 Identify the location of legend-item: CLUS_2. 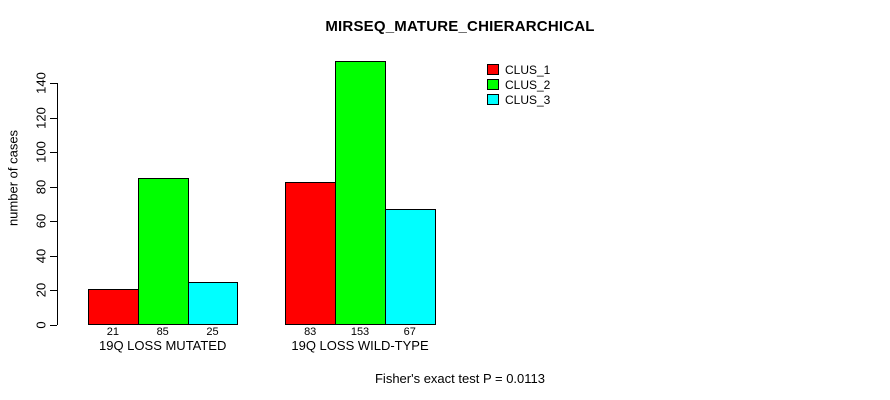
(518, 84).